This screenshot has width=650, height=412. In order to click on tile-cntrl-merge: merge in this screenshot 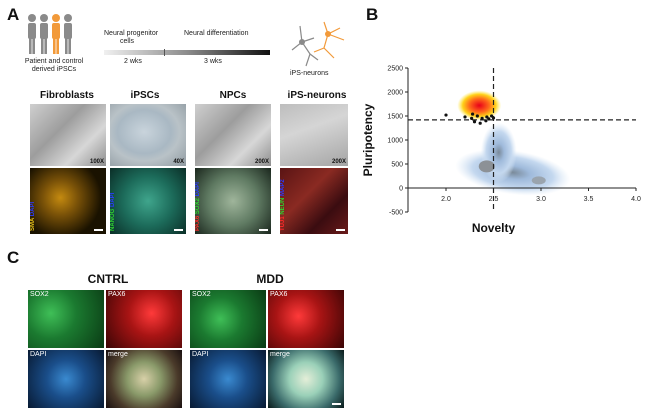, I will do `click(144, 379)`.